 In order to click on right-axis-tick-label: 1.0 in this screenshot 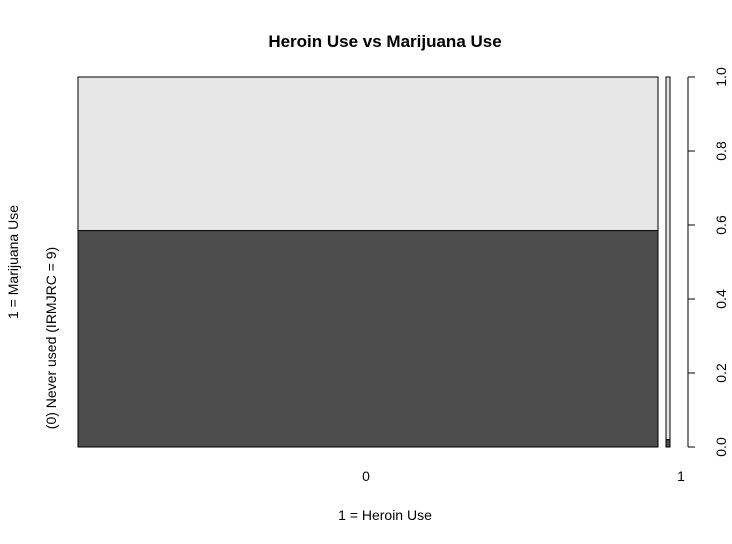, I will do `click(721, 77)`.